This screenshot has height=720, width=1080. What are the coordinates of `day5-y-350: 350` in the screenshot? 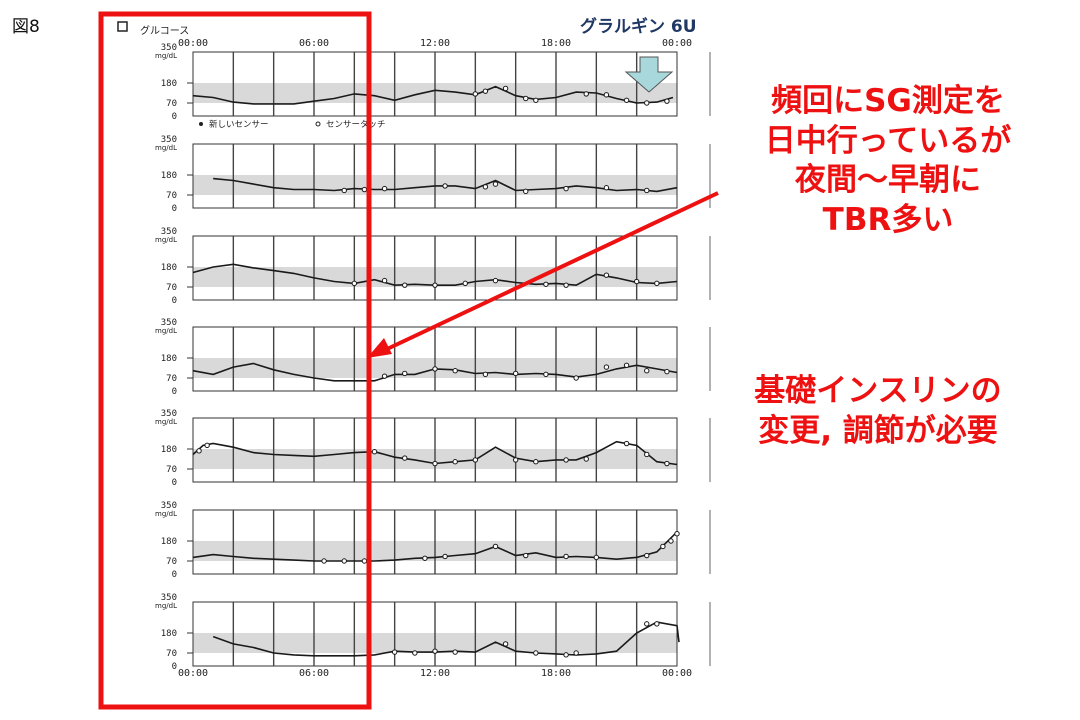 It's located at (169, 414).